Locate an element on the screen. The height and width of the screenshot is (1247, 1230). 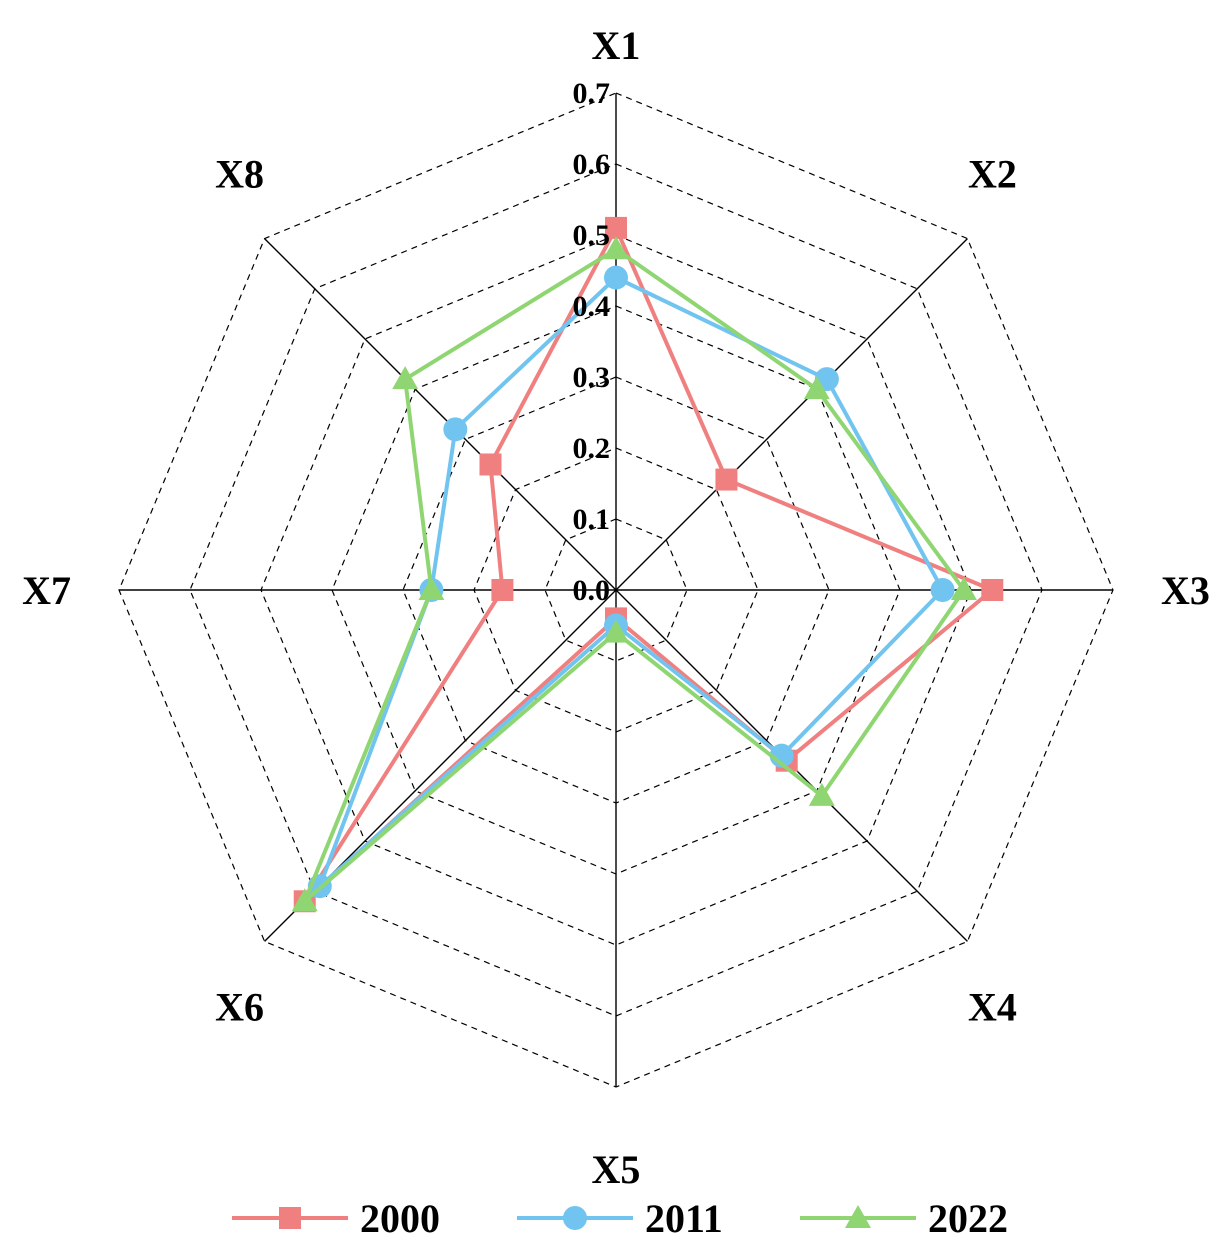
tick-label-1: 0.1 is located at coordinates (592, 519).